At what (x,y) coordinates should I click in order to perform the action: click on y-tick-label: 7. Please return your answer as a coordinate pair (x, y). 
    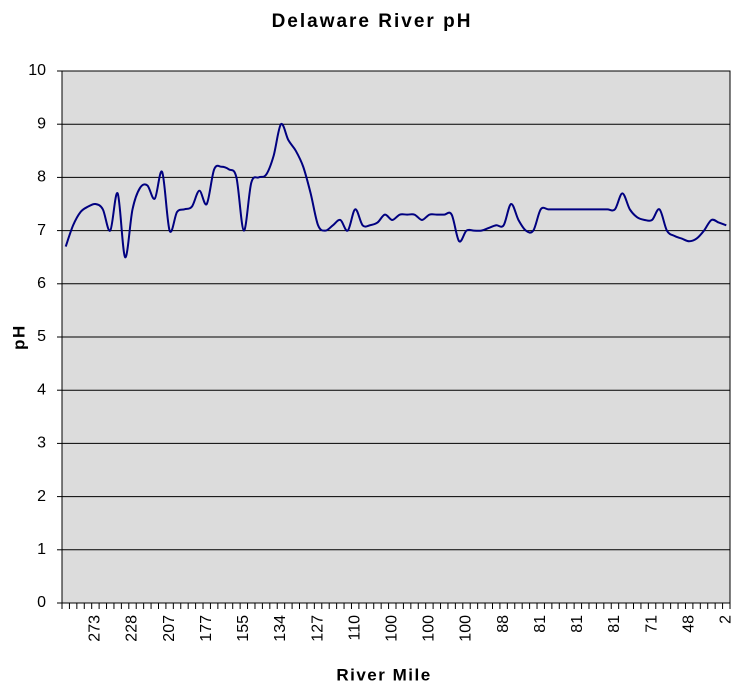
    Looking at the image, I should click on (41, 230).